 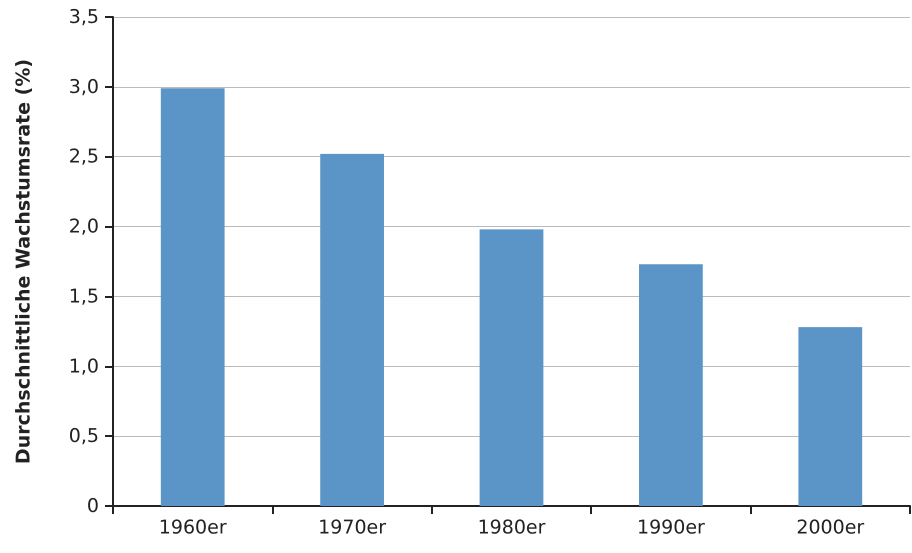 I want to click on y-tick-label: 2,0, so click(x=83, y=227).